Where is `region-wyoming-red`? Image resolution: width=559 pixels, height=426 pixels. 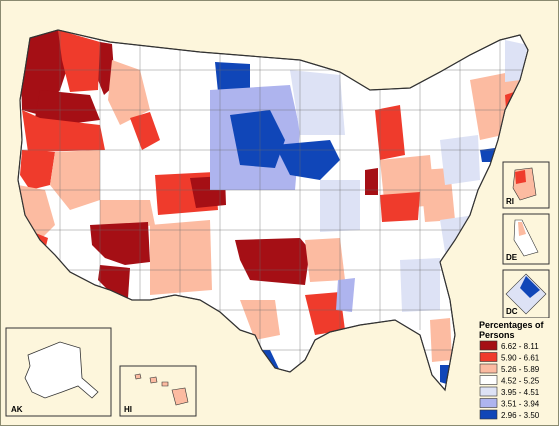 region-wyoming-red is located at coordinates (145, 131).